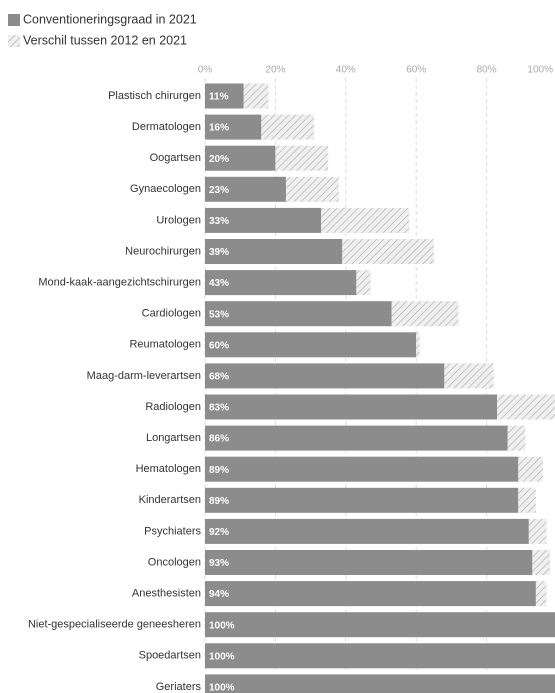  What do you see at coordinates (219, 439) in the screenshot?
I see `value-label: 86%` at bounding box center [219, 439].